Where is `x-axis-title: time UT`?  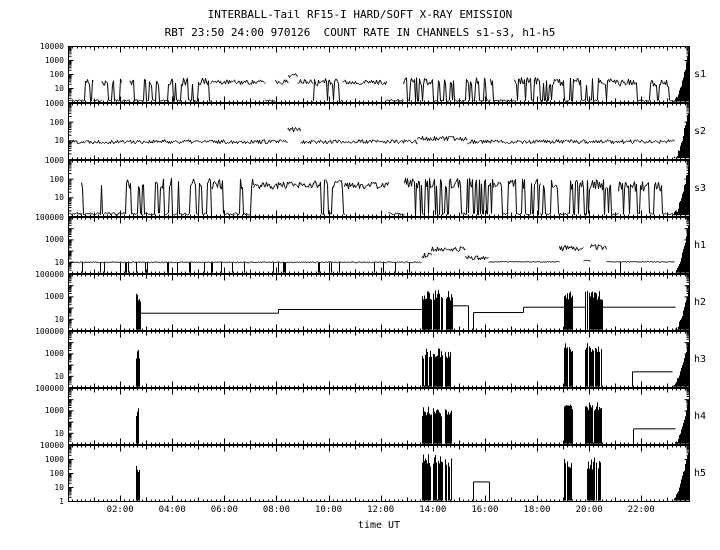 x-axis-title: time UT is located at coordinates (379, 525).